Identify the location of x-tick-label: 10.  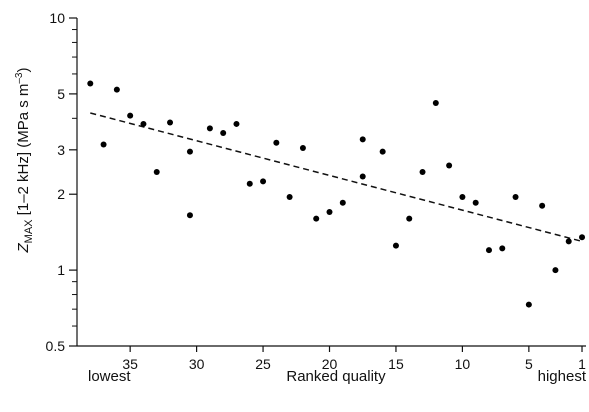
(463, 364).